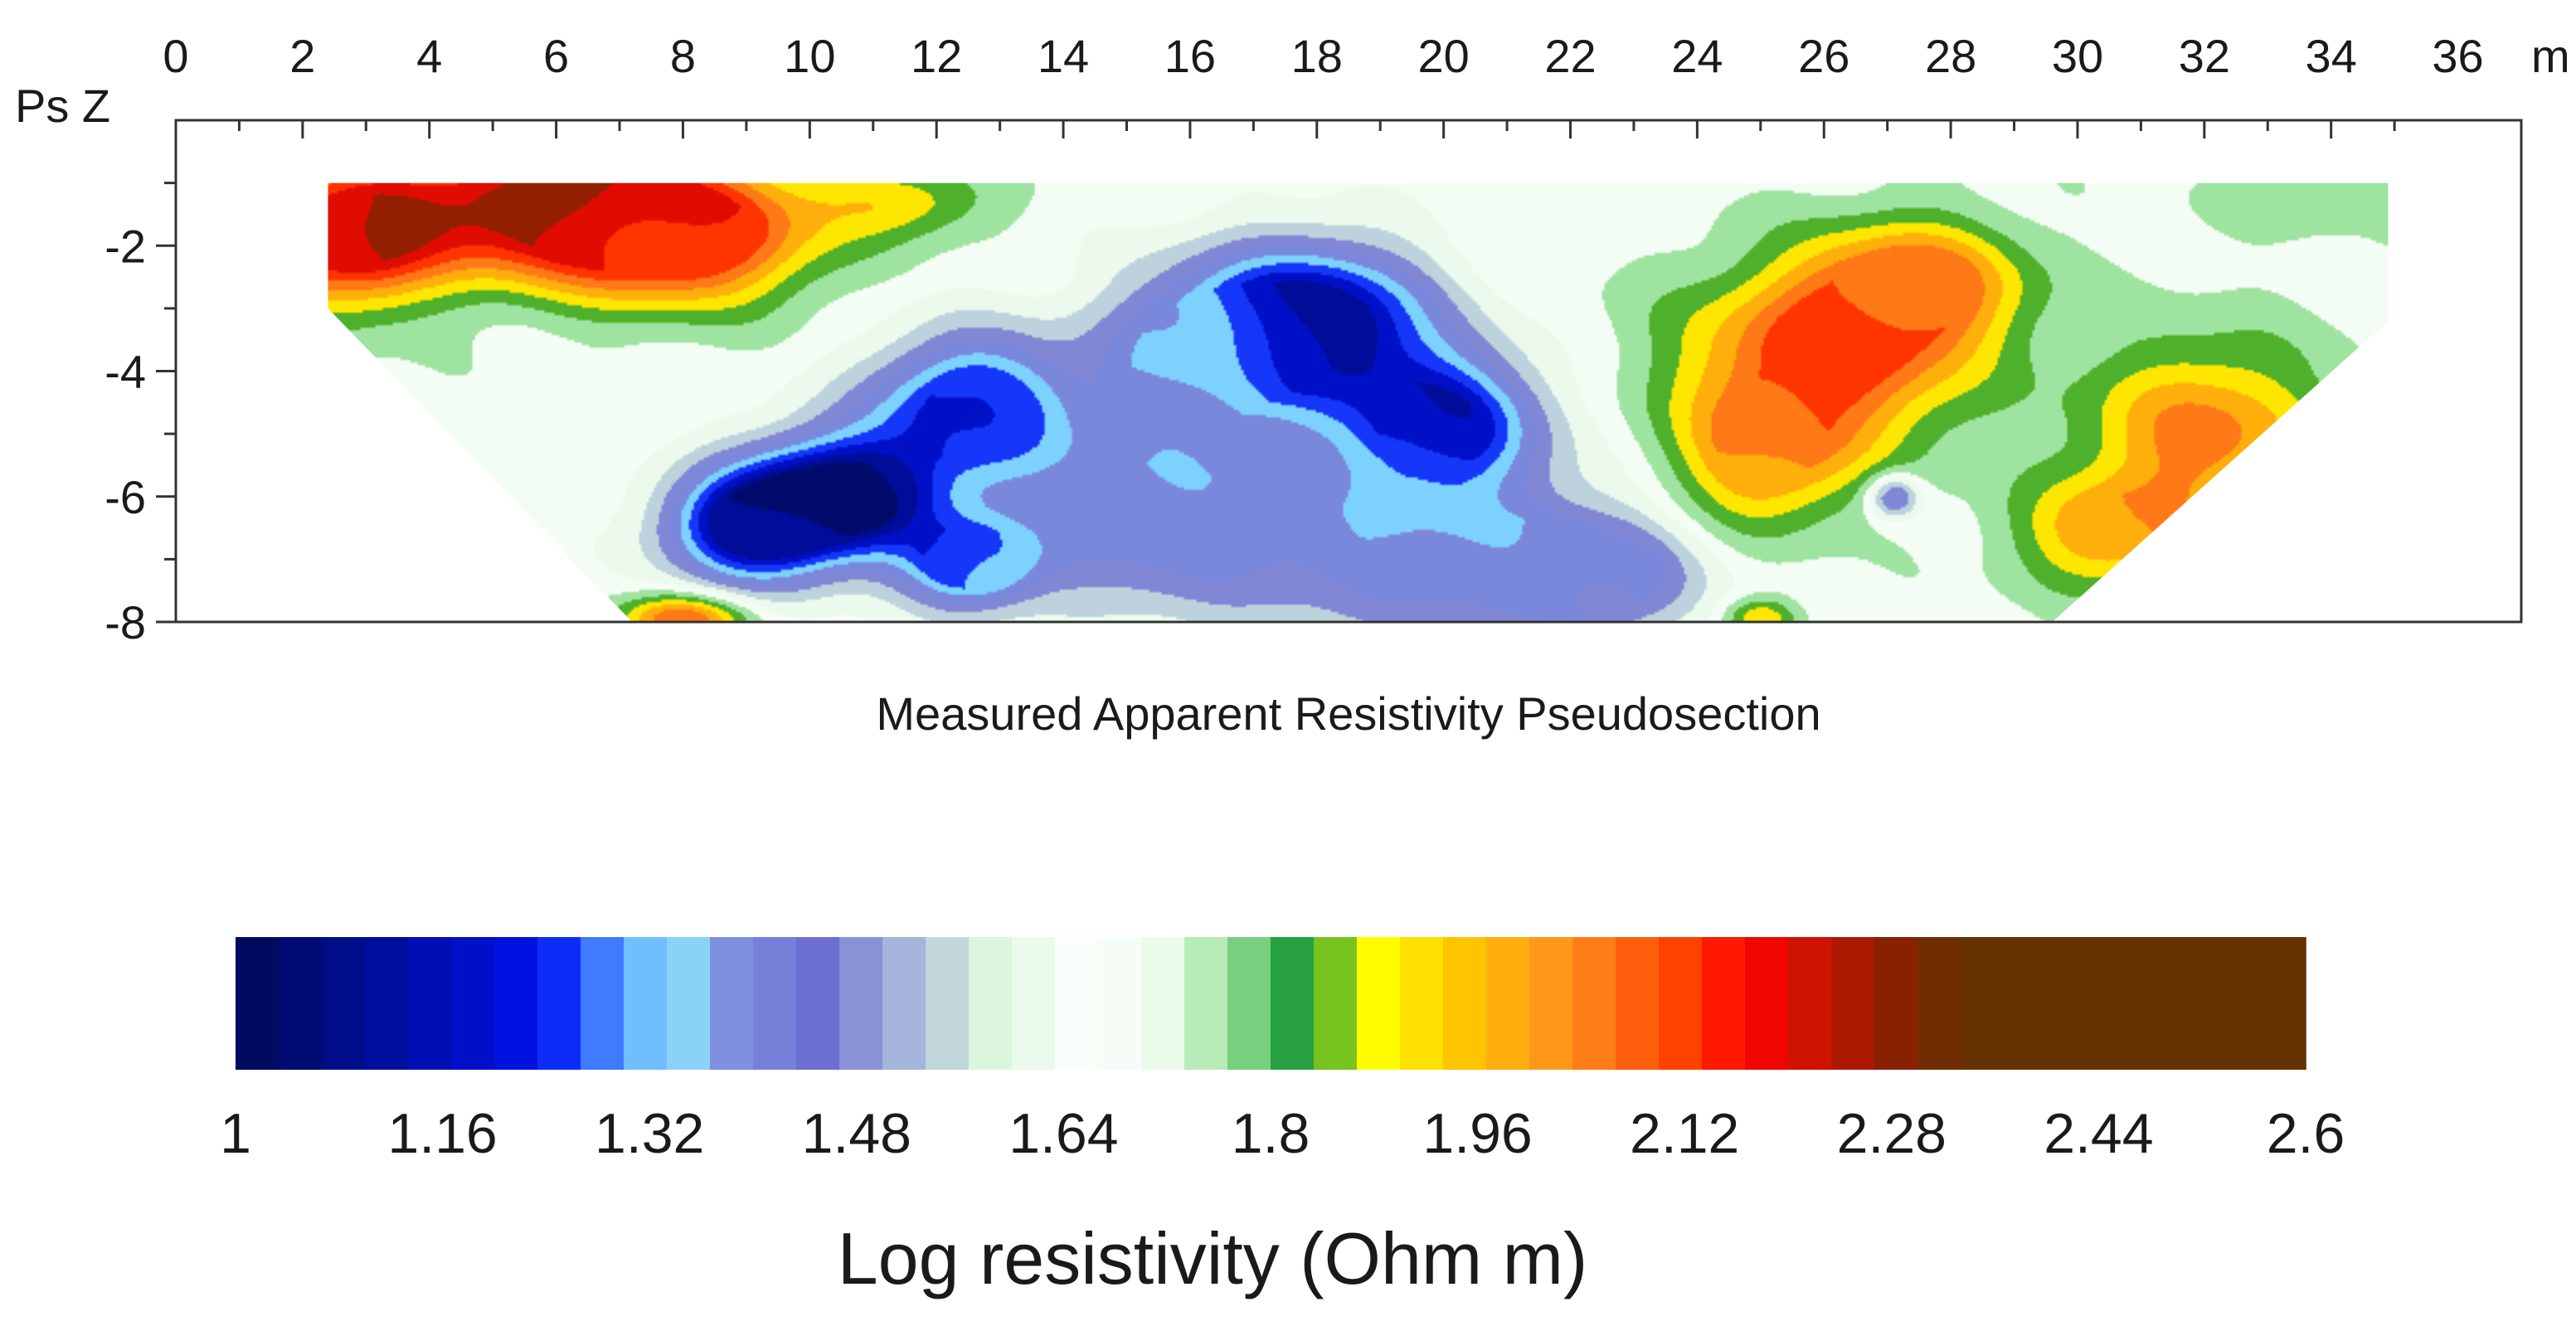 This screenshot has width=2576, height=1321. What do you see at coordinates (2331, 56) in the screenshot?
I see `x-tick-label: 34` at bounding box center [2331, 56].